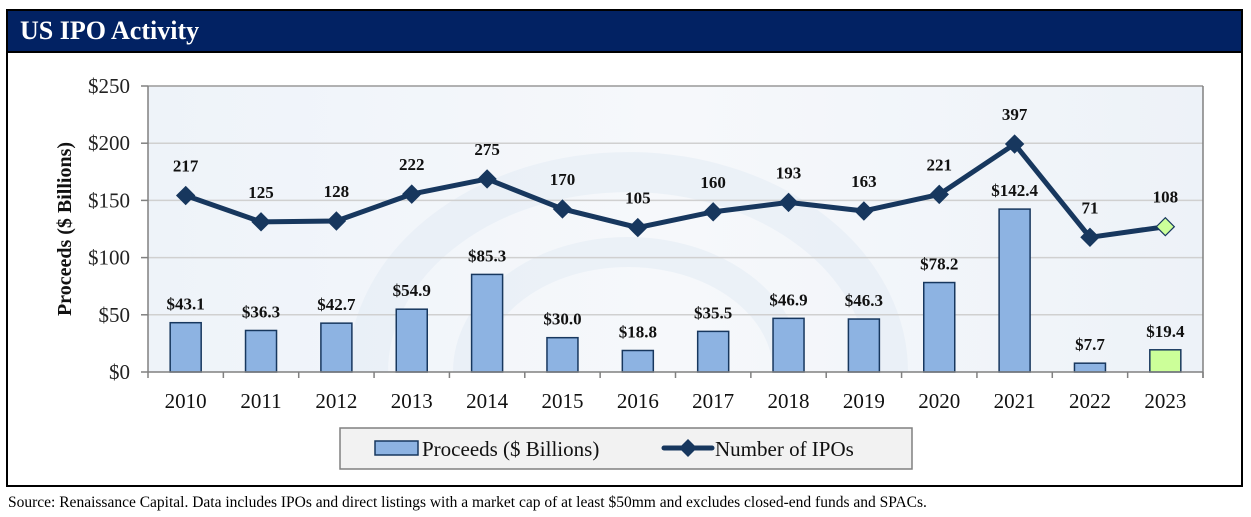  I want to click on line-data-label: 222, so click(412, 164).